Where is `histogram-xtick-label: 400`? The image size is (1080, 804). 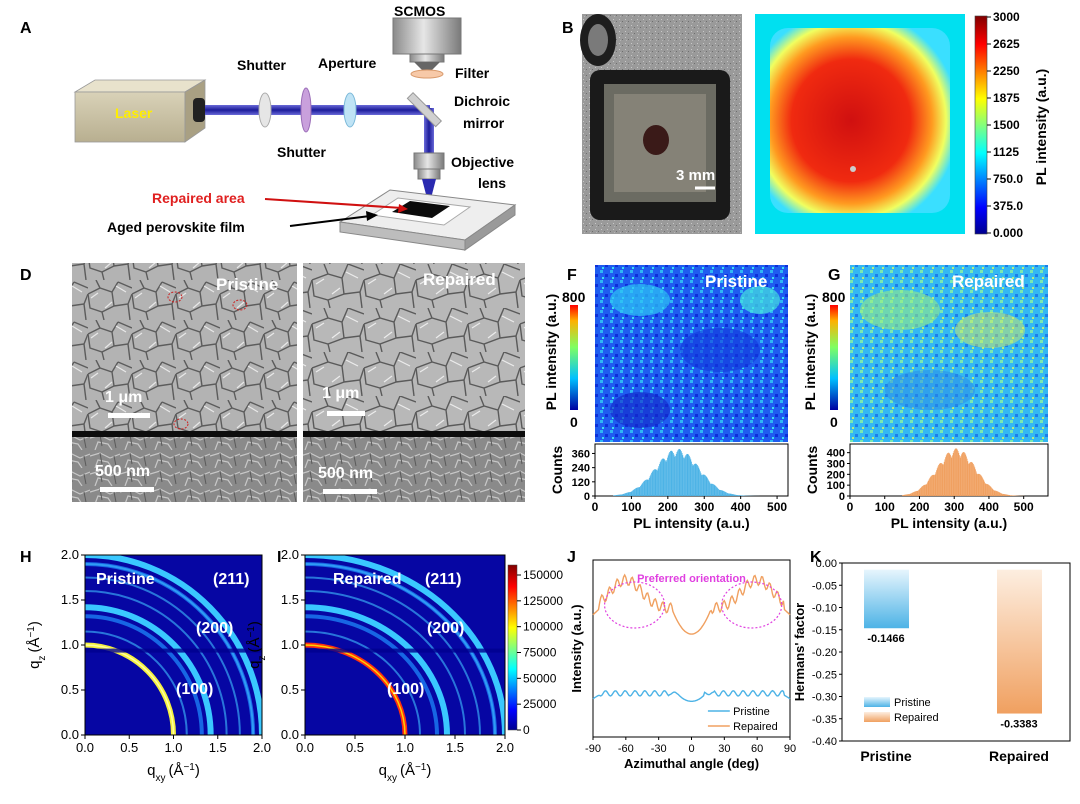
histogram-xtick-label: 400 is located at coordinates (989, 507).